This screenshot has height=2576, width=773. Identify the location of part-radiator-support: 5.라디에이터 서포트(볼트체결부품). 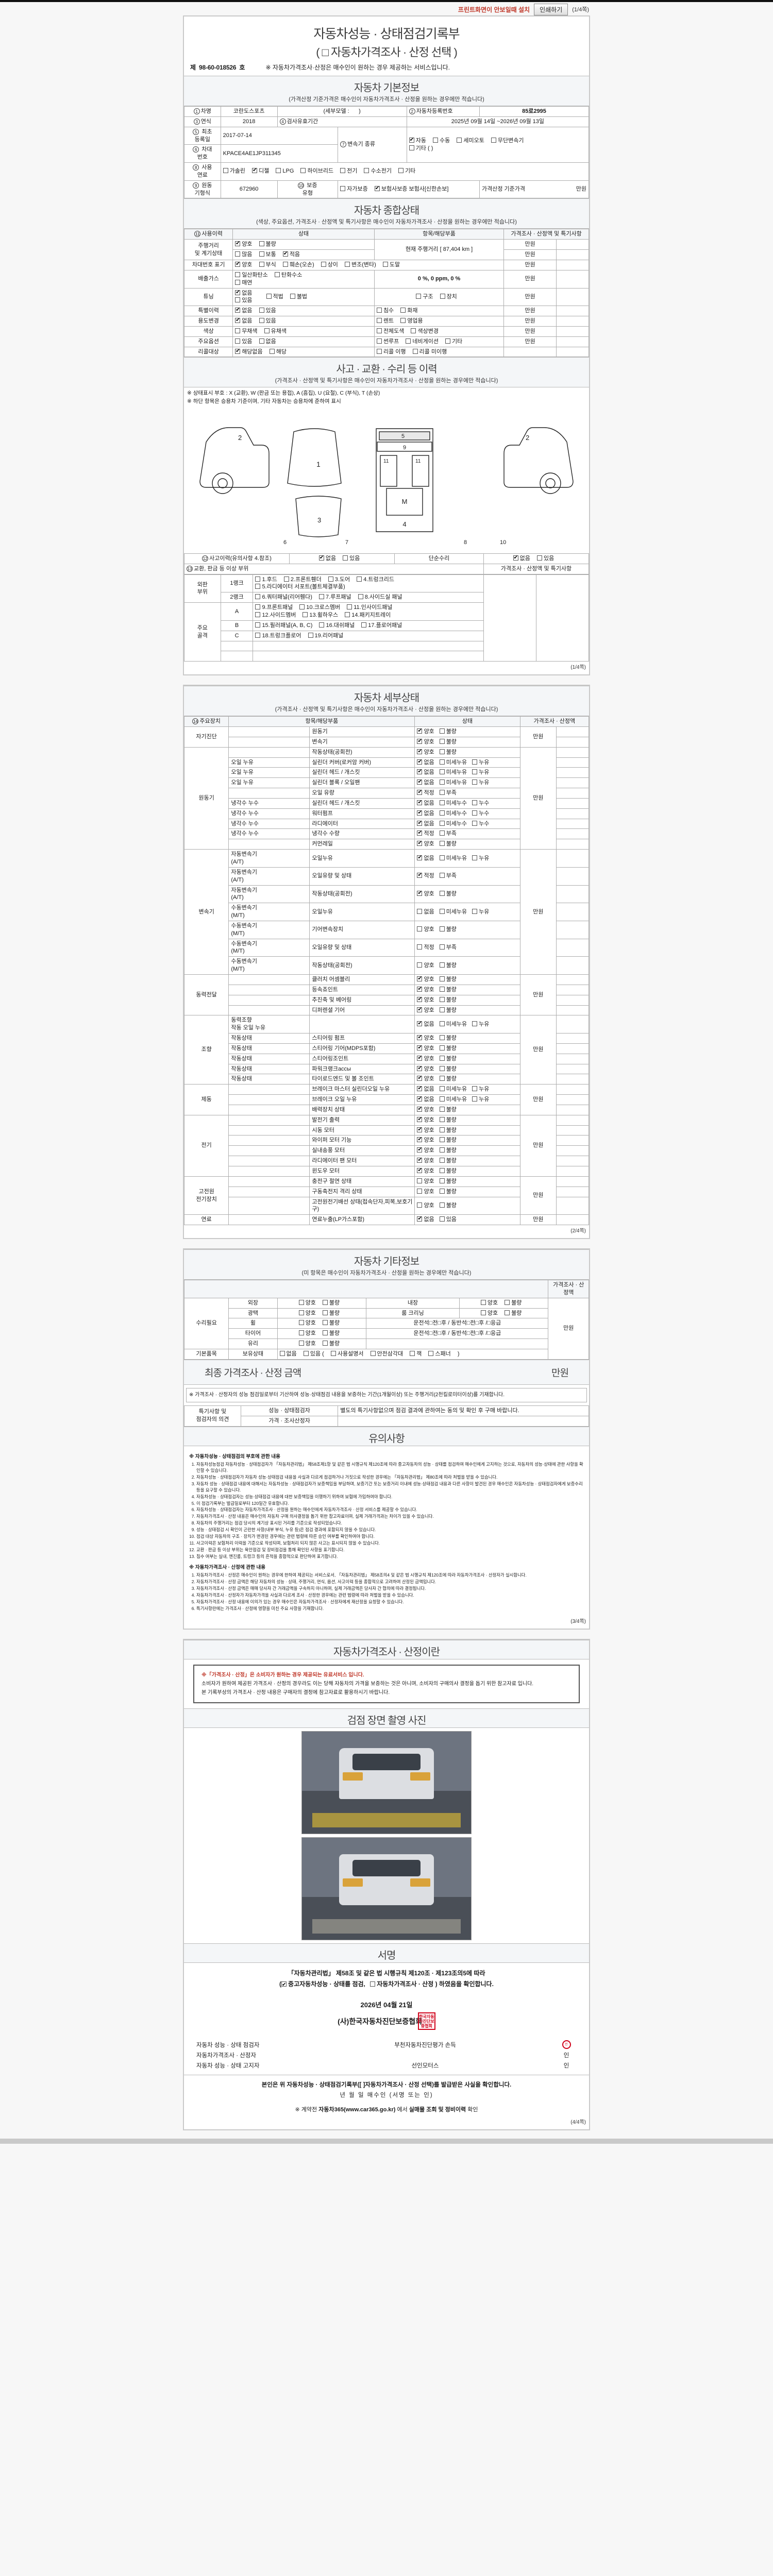
(300, 587).